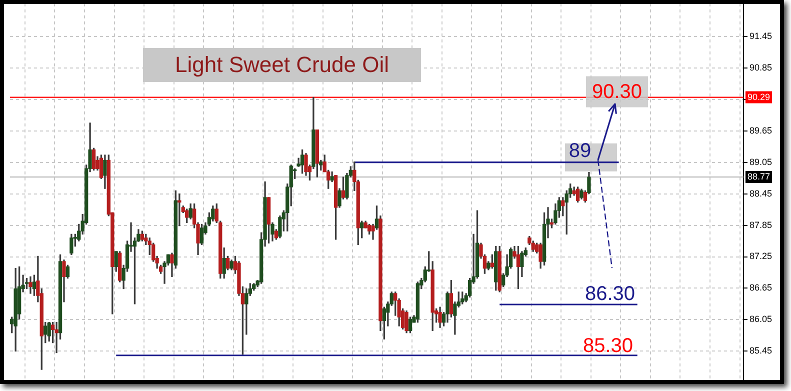 The height and width of the screenshot is (391, 791). What do you see at coordinates (56, 338) in the screenshot?
I see `candlestick` at bounding box center [56, 338].